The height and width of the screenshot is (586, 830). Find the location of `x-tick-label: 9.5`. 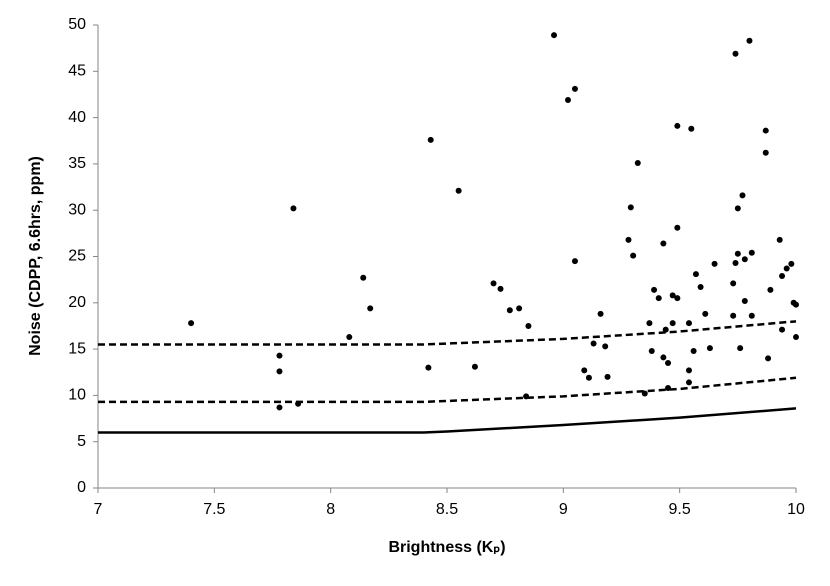

x-tick-label: 9.5 is located at coordinates (680, 509).